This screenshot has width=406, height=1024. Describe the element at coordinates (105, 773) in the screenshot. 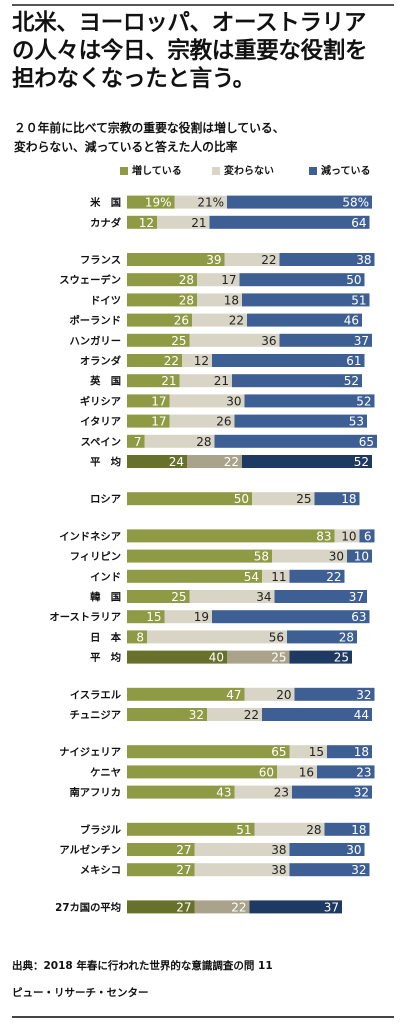

I see `country-label: ケニヤ` at that location.